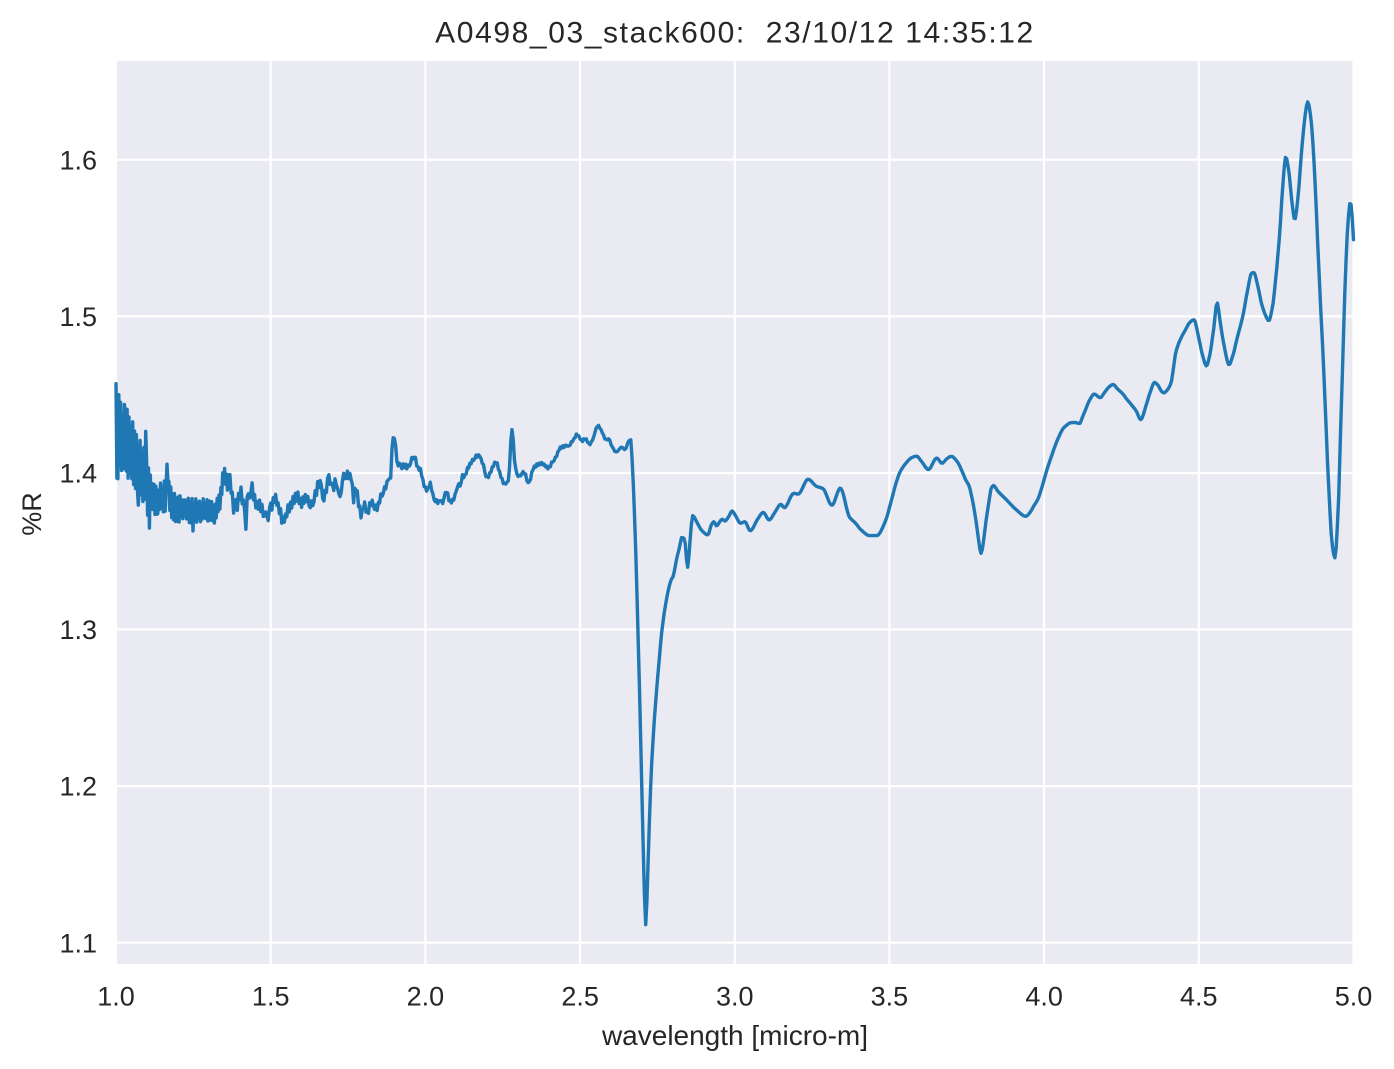 This screenshot has height=1069, width=1394. Describe the element at coordinates (1199, 997) in the screenshot. I see `svg-text: 4.5` at that location.